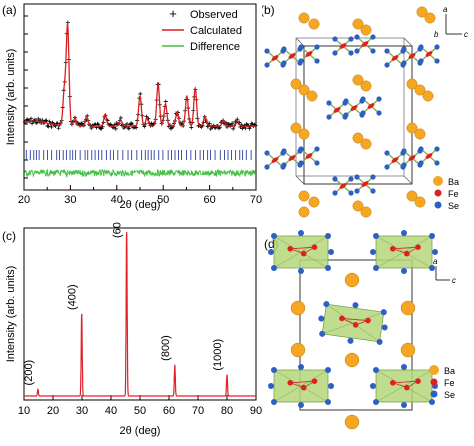 This screenshot has height=446, width=474. Describe the element at coordinates (53, 411) in the screenshot. I see `x-tick-label: 20` at that location.